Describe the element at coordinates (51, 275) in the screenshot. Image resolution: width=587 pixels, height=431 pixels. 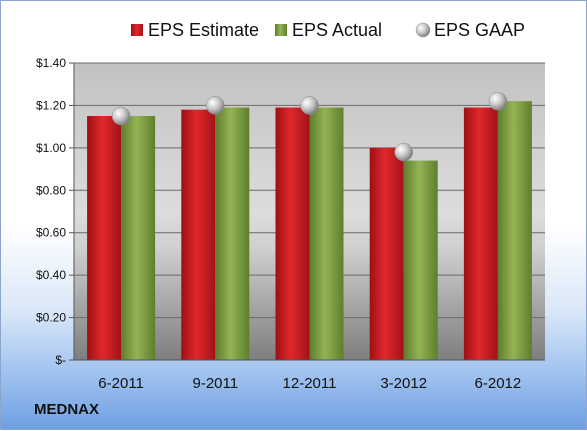
I see `y-tick-label: $0.40` at that location.